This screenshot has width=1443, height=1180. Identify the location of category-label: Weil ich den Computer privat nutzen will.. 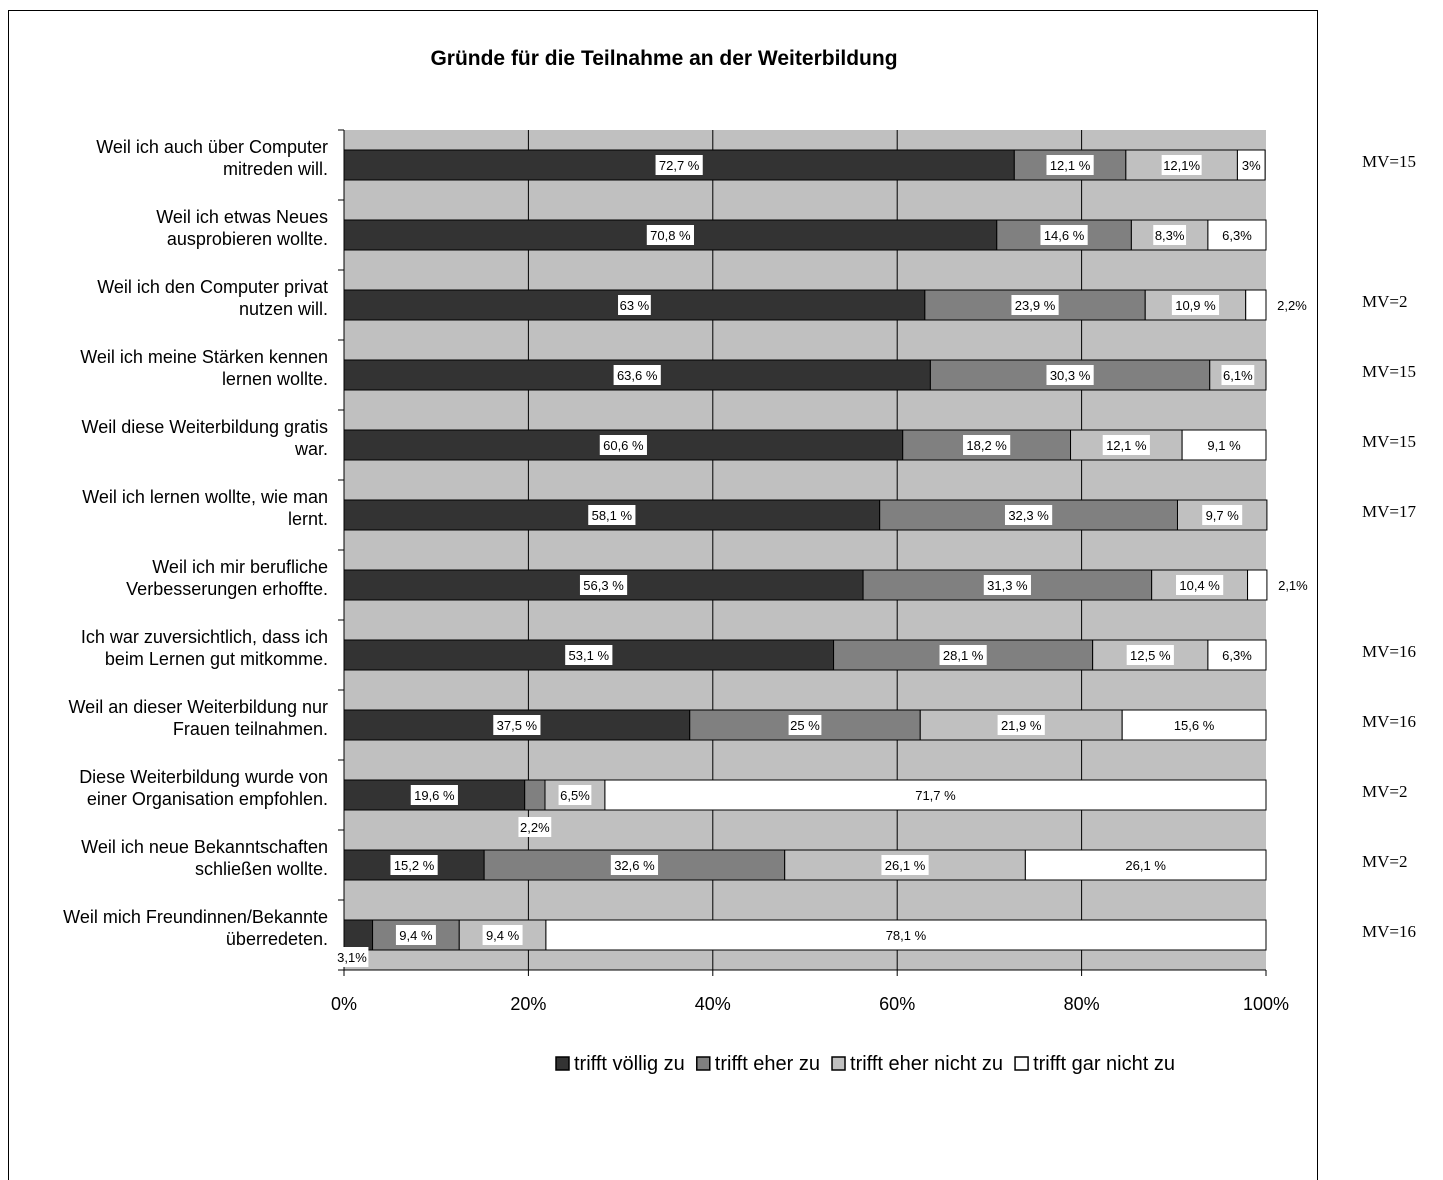
(212, 298).